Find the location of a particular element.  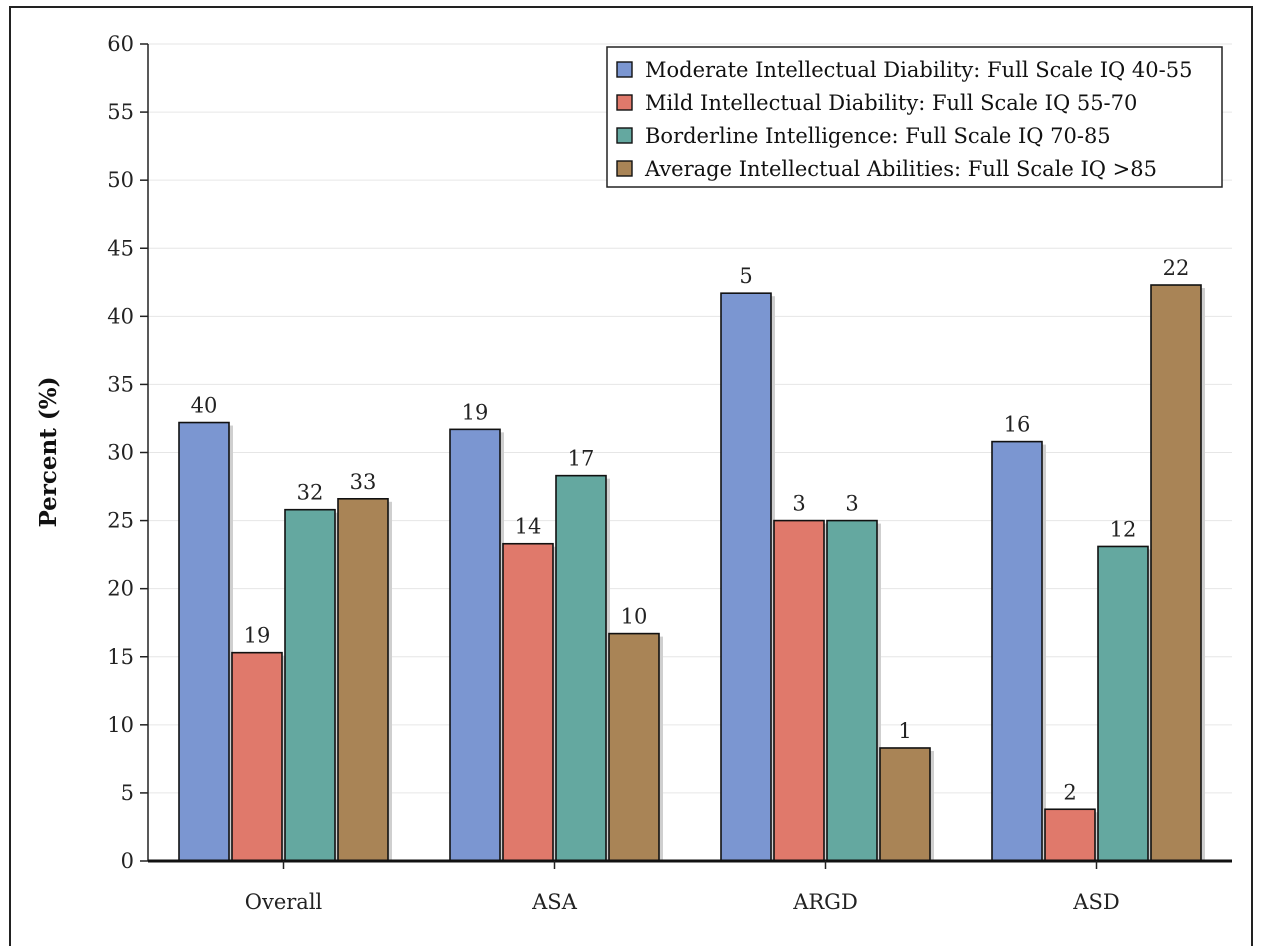

y-tick-label: 20 is located at coordinates (120, 589).